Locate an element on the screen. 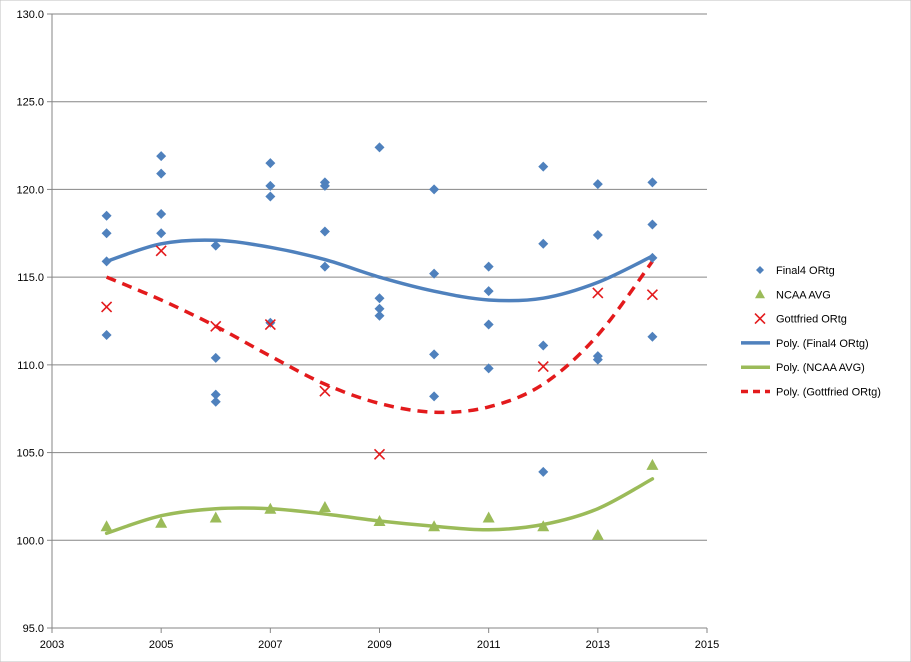 This screenshot has height=662, width=911. x-tick-label: 2013 is located at coordinates (598, 645).